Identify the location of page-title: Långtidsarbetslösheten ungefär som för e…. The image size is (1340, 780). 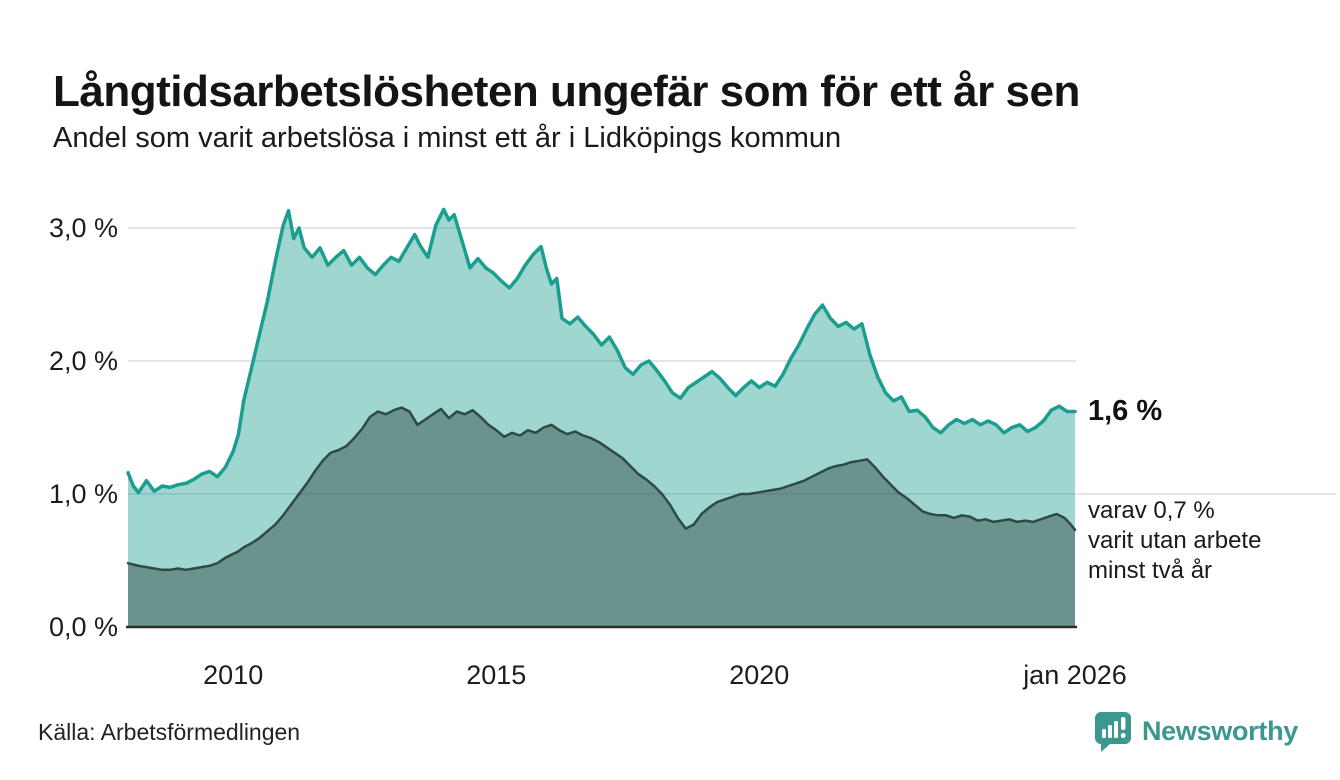
(566, 92).